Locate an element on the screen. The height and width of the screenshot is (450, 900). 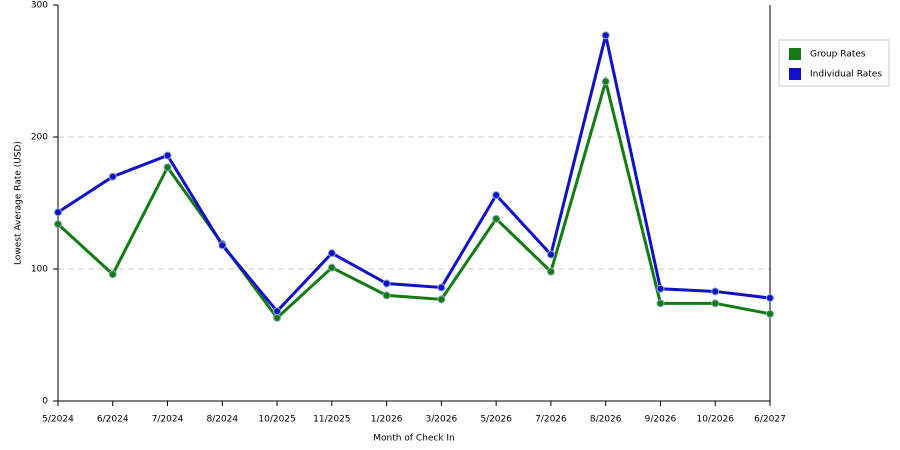
legend-label: Group Rates is located at coordinates (838, 55).